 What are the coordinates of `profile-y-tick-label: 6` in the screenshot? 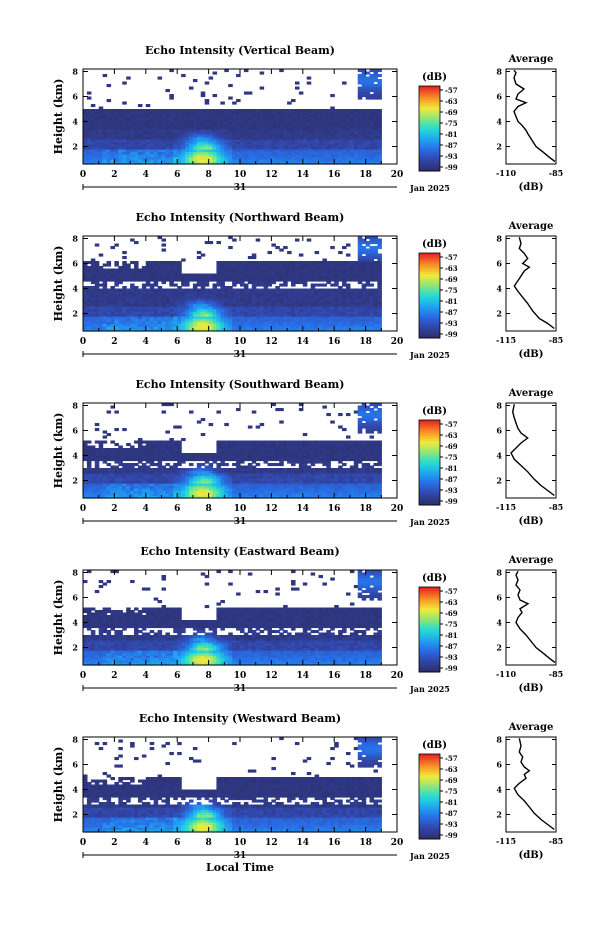 It's located at (499, 264).